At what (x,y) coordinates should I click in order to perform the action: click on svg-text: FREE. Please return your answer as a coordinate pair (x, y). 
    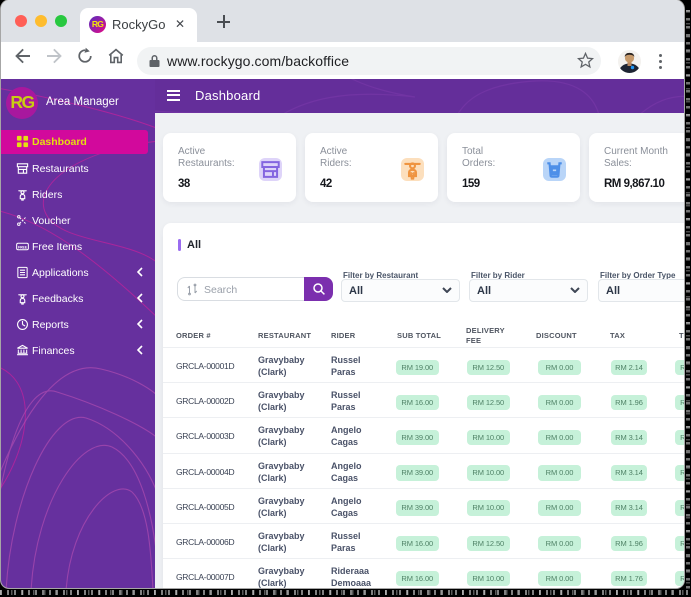
    Looking at the image, I should click on (23, 247).